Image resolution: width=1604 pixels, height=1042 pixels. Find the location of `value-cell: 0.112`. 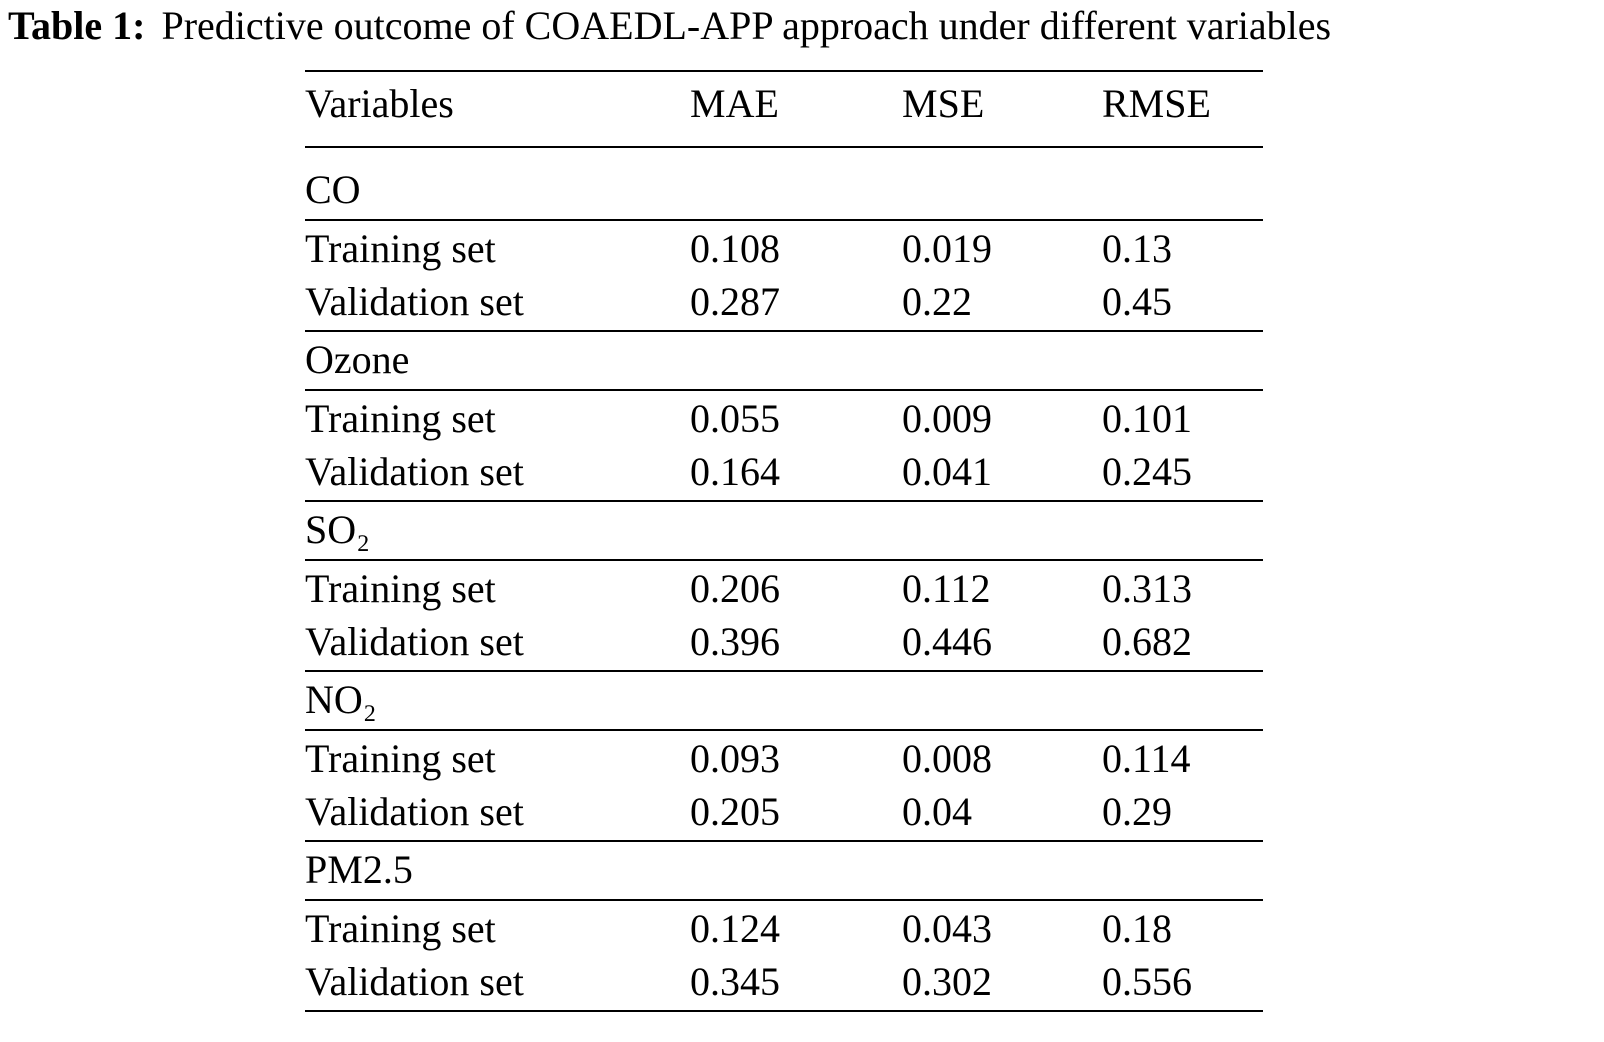

value-cell: 0.112 is located at coordinates (946, 588).